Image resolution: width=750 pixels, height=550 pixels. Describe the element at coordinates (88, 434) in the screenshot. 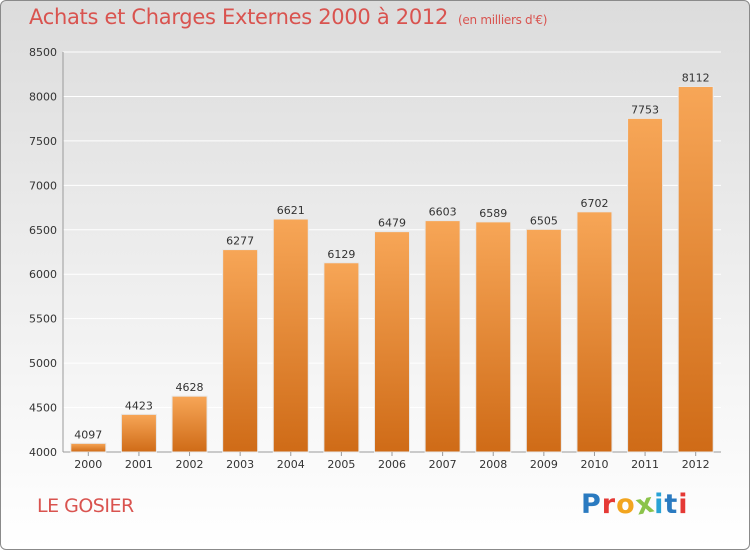

I see `bar-value-label: 4097` at that location.